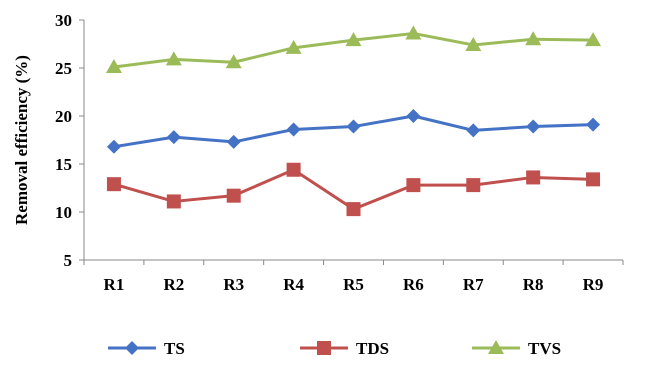  I want to click on legend-marker-tds, so click(324, 348).